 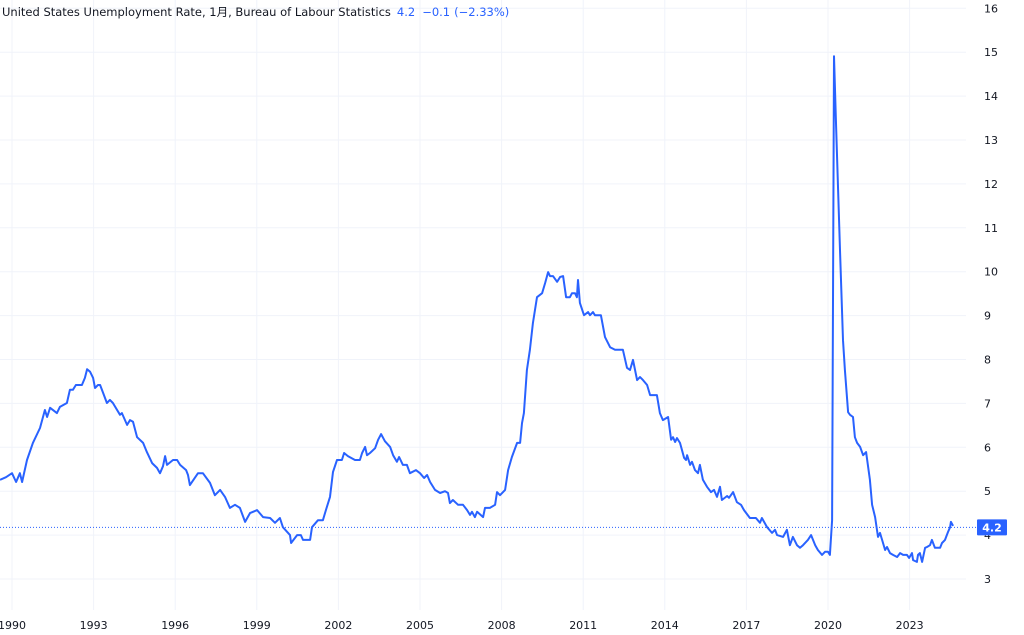 I want to click on x-tick-label: 2008, so click(x=502, y=625).